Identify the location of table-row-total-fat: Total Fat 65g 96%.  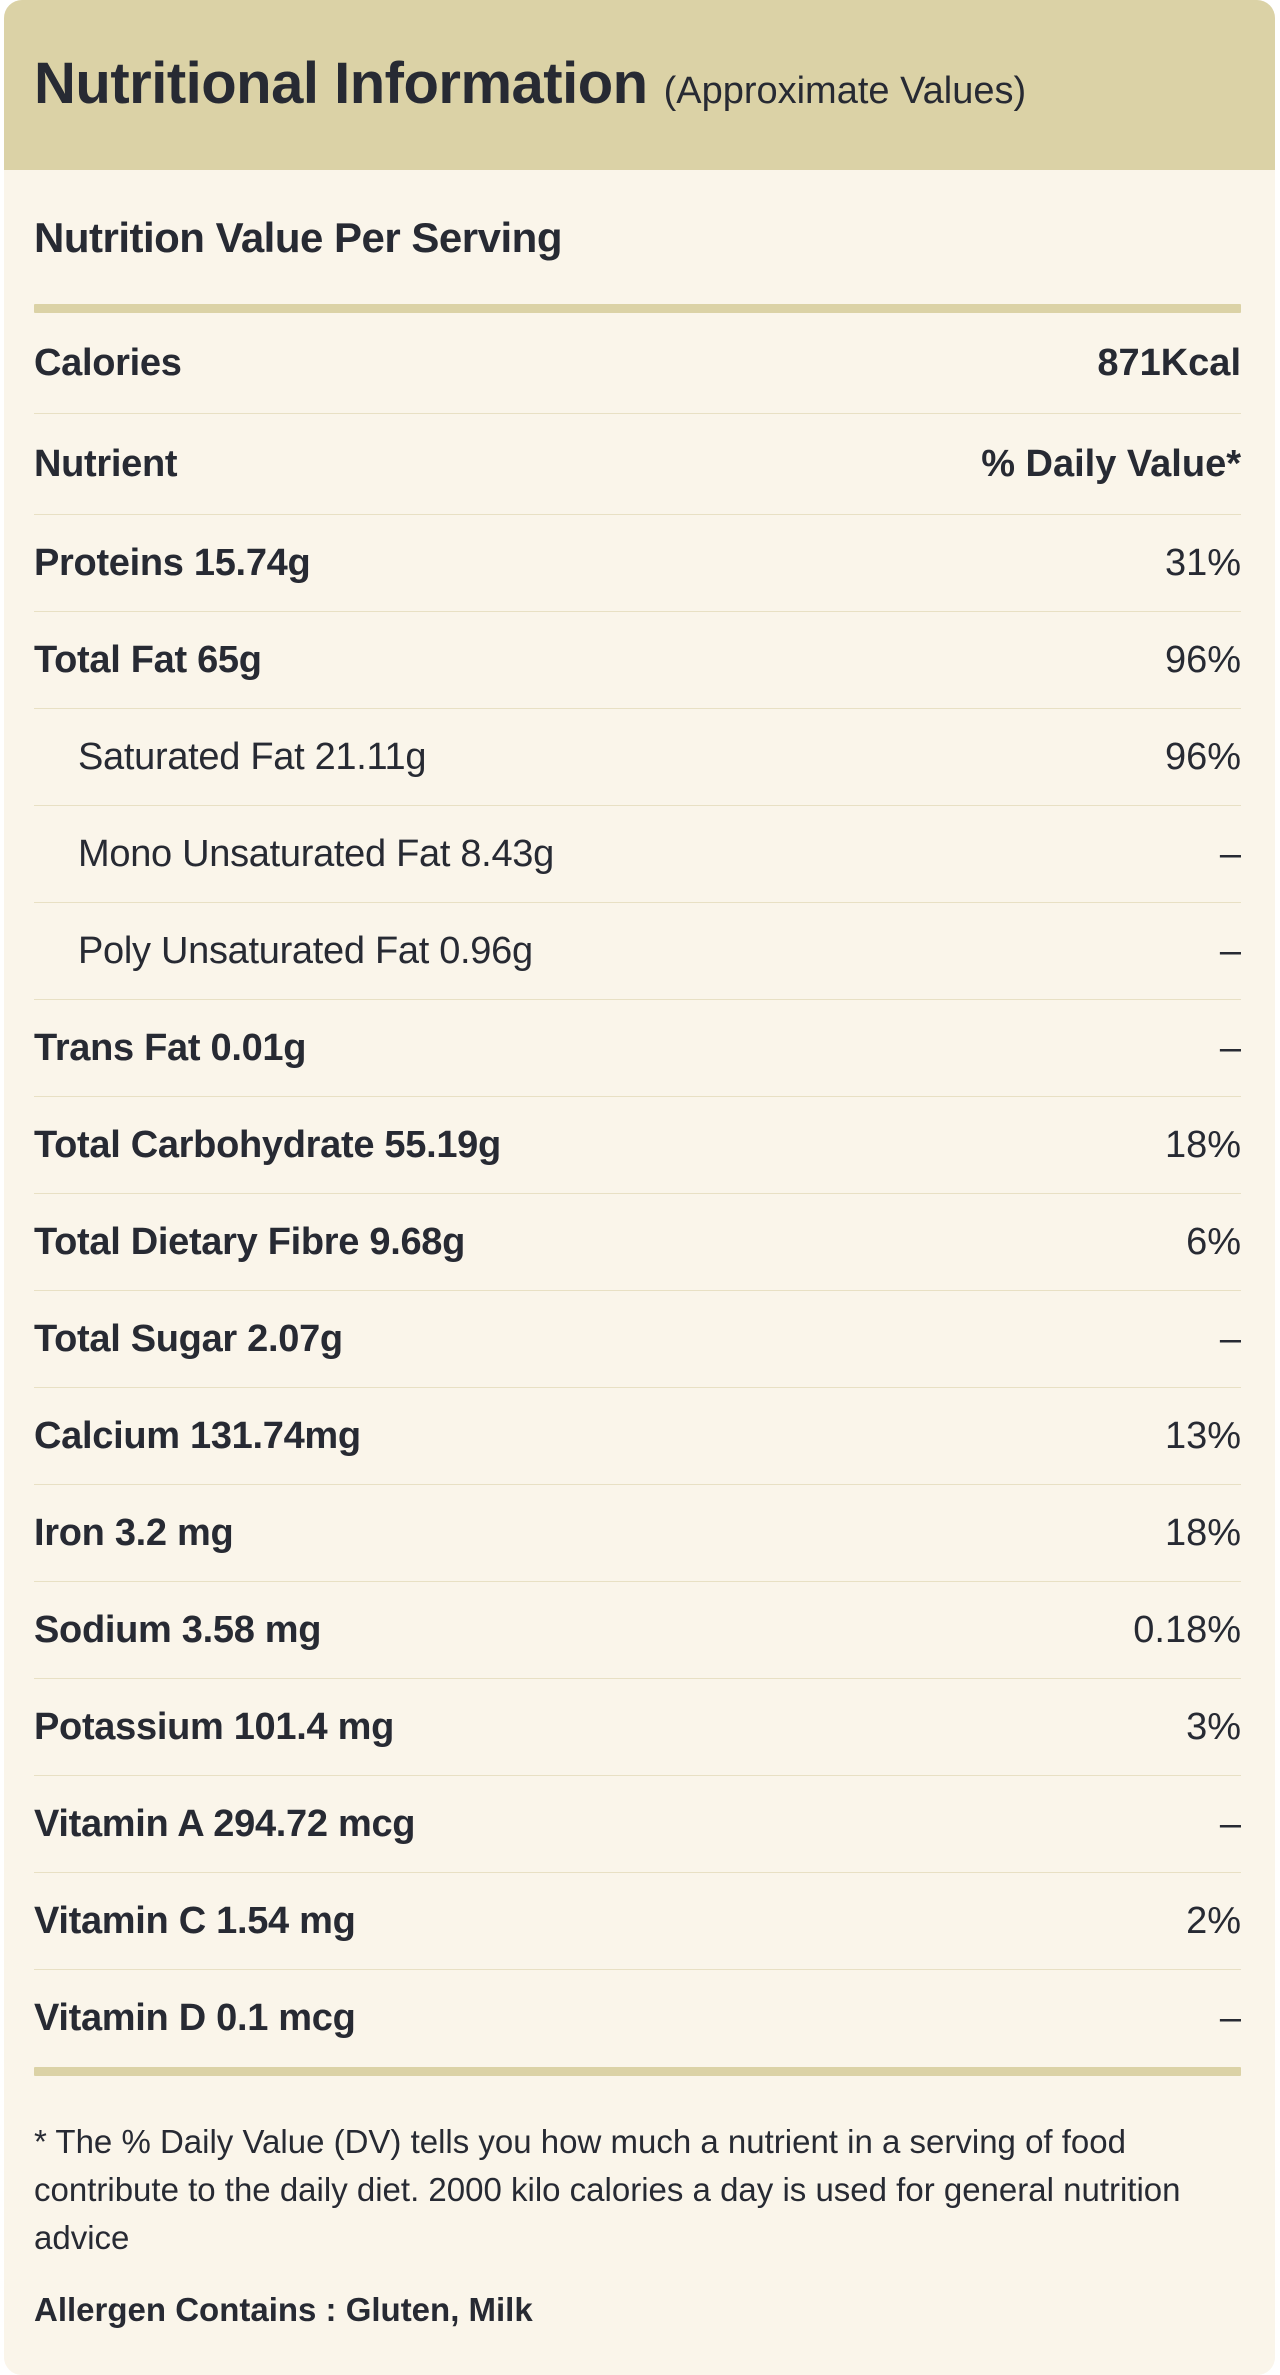
(637, 660).